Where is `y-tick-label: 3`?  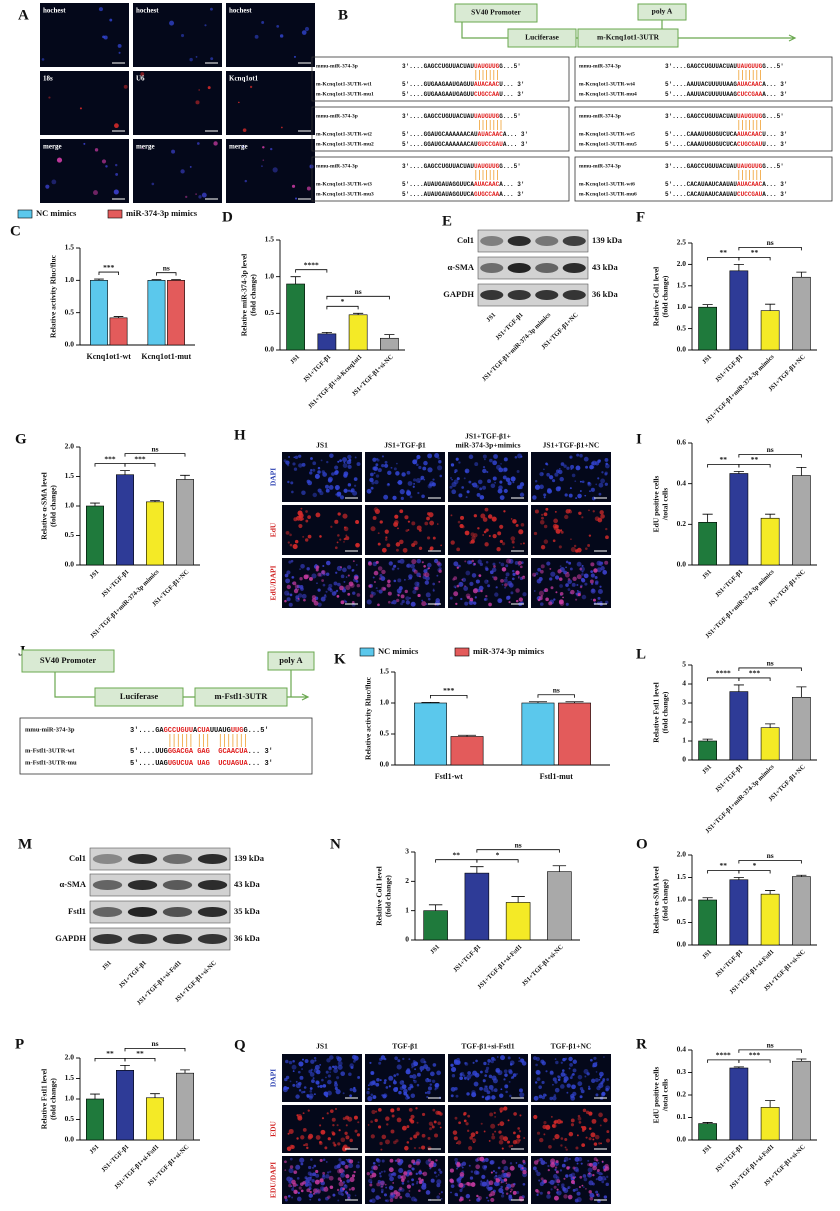 y-tick-label: 3 is located at coordinates (684, 702).